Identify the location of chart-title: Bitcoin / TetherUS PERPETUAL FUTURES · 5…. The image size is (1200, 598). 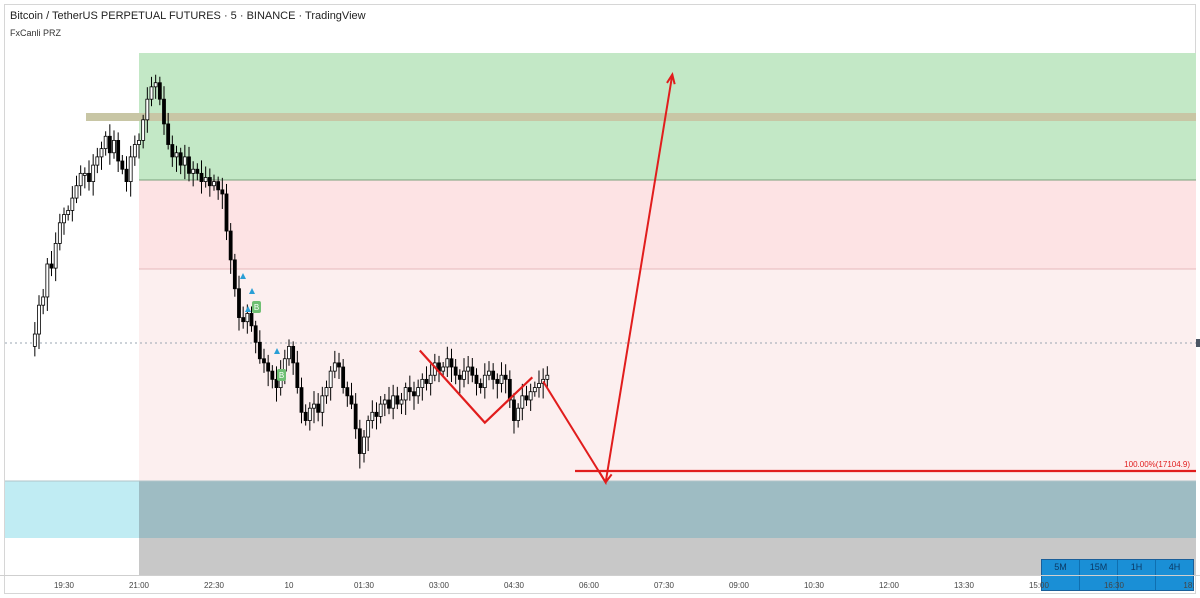
(188, 16).